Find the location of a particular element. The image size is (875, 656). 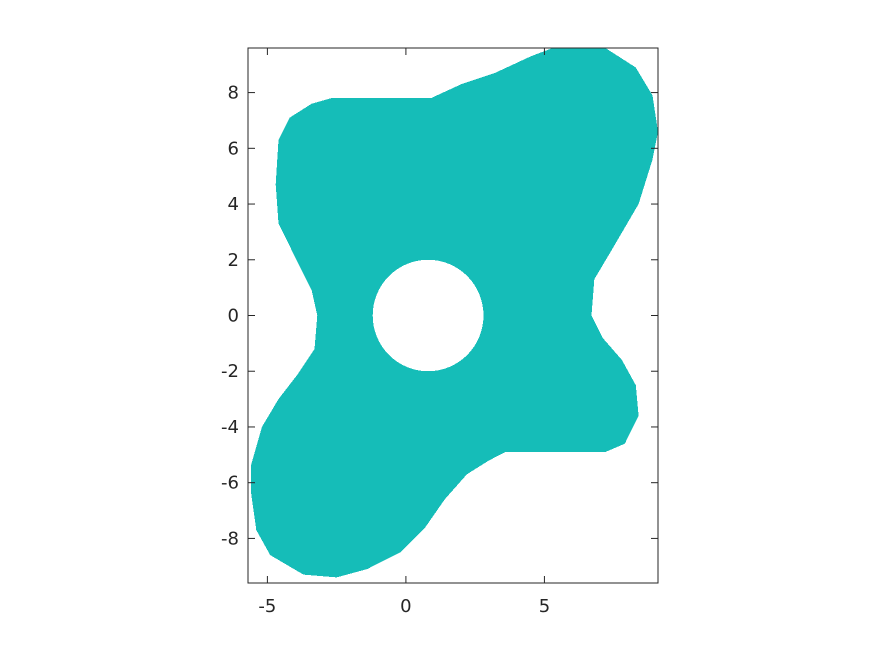

y-tick-label: -8 is located at coordinates (230, 538).